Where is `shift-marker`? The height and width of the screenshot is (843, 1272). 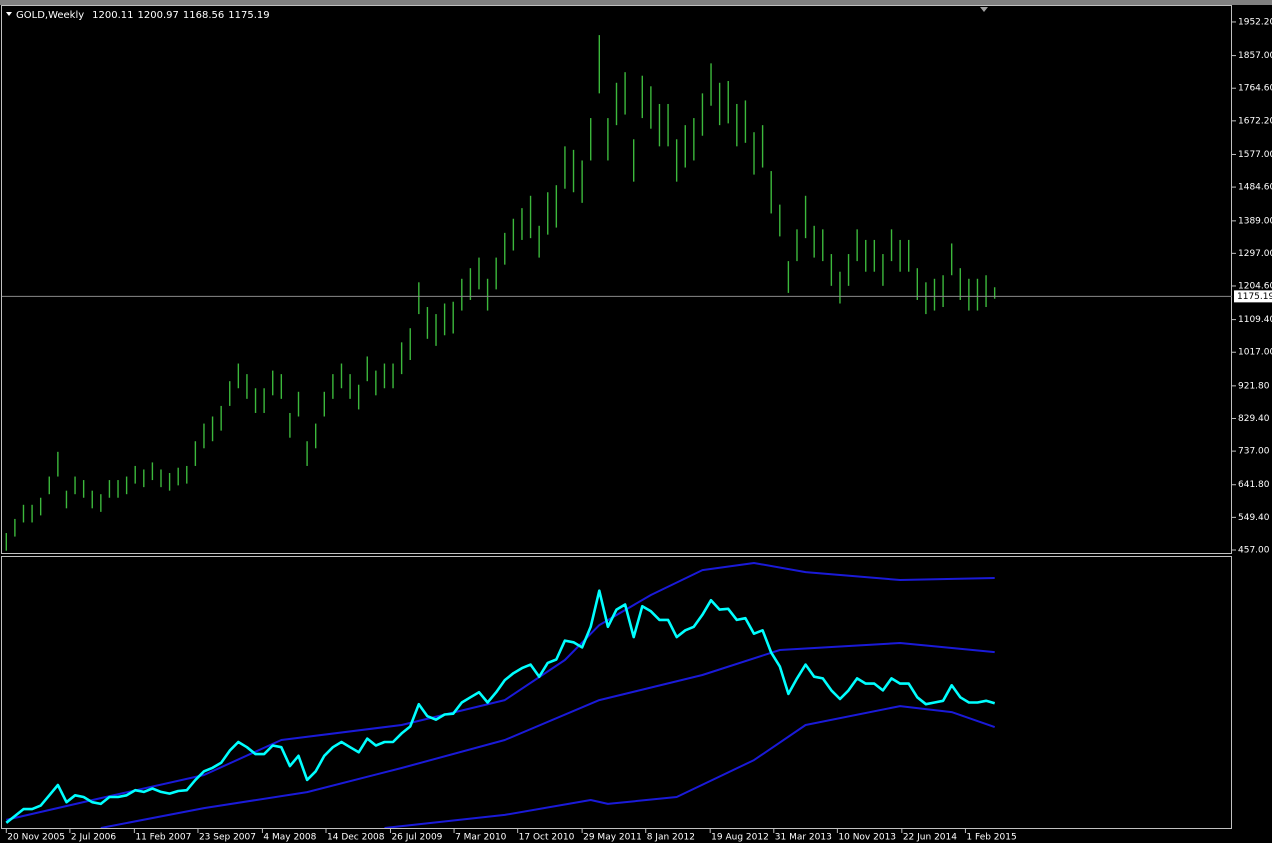 shift-marker is located at coordinates (984, 9).